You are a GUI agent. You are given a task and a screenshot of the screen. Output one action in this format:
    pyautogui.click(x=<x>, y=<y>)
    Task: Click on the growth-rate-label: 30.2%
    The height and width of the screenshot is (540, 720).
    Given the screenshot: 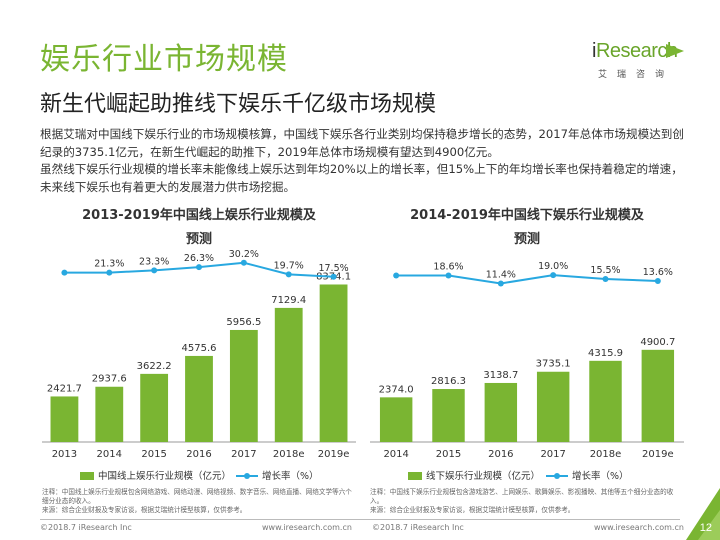 What is the action you would take?
    pyautogui.click(x=244, y=254)
    